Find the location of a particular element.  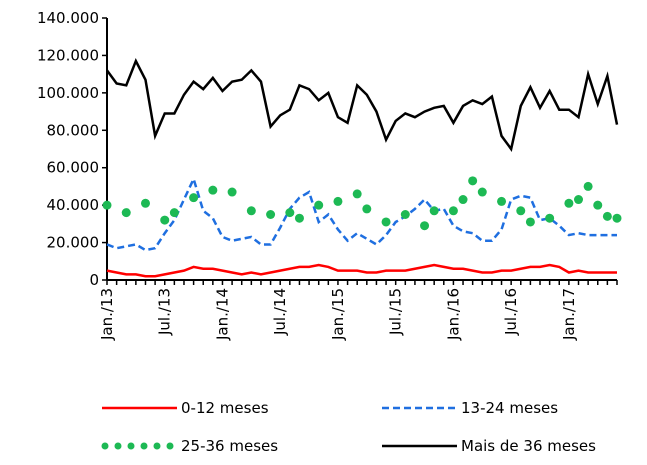

y-tick-label: 20.000 is located at coordinates (73, 243).